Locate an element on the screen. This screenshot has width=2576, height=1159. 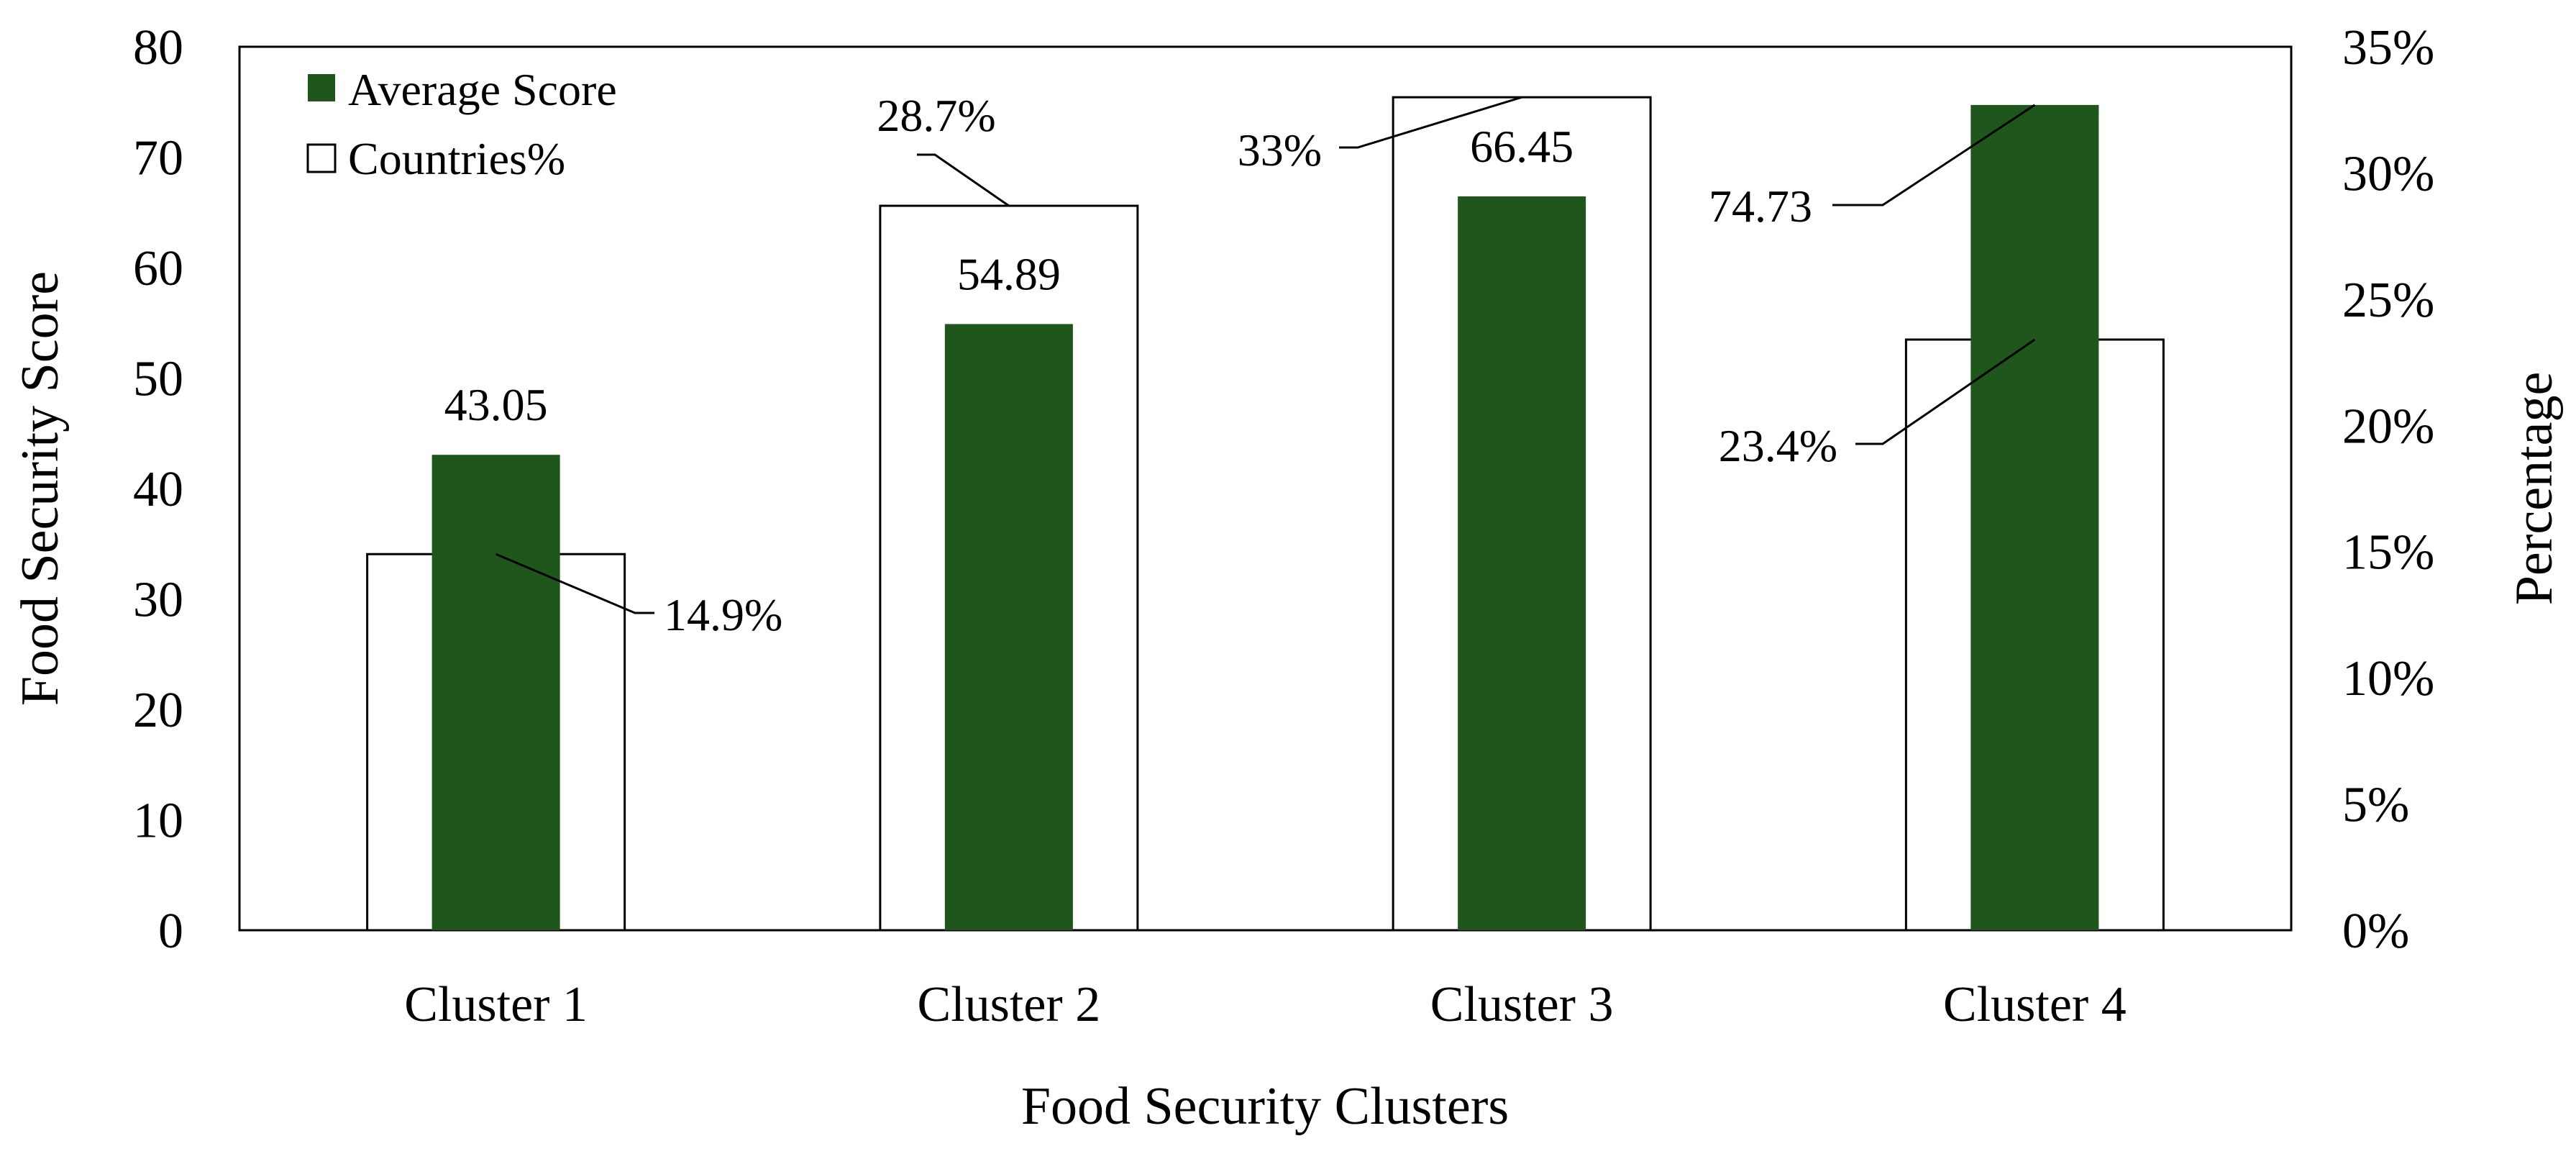
y2-tick-label: 10% is located at coordinates (2388, 678).